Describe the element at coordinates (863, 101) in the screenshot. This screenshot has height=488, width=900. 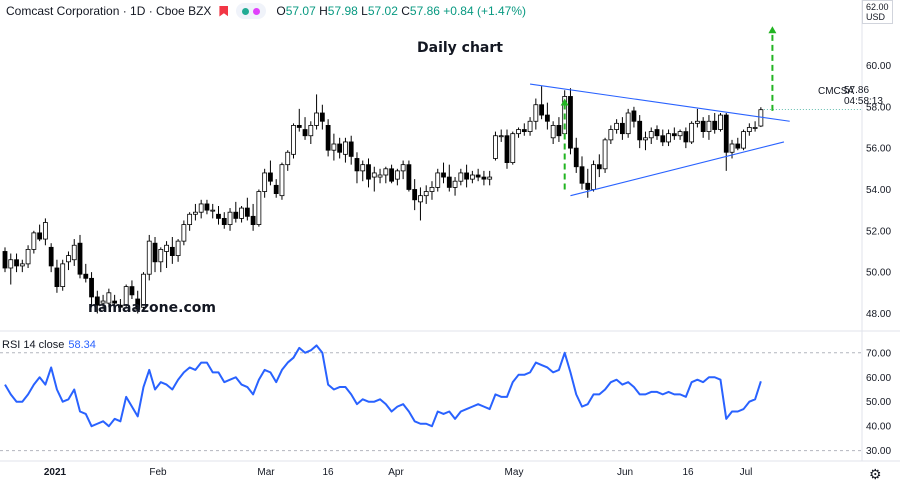
I see `bar-countdown: 04:58:13` at that location.